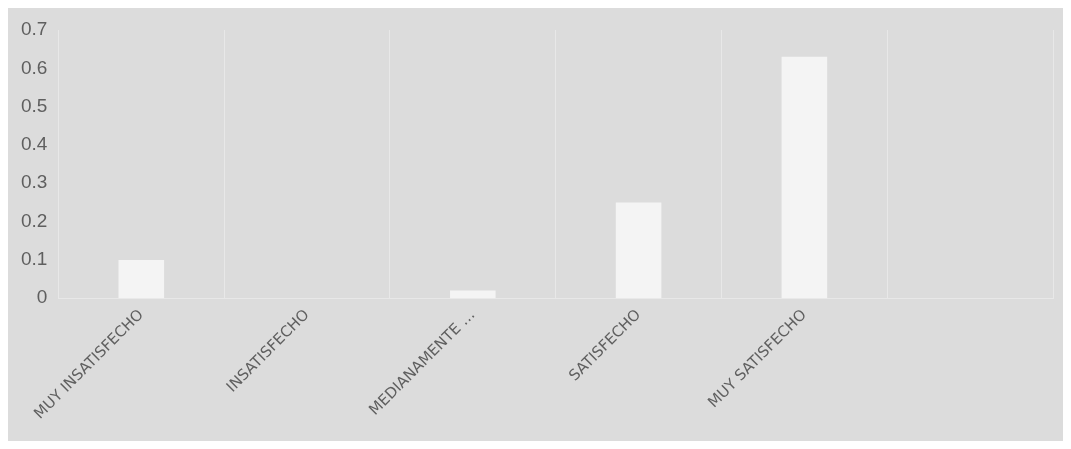  I want to click on y-tick-label: 0.4, so click(34, 144).